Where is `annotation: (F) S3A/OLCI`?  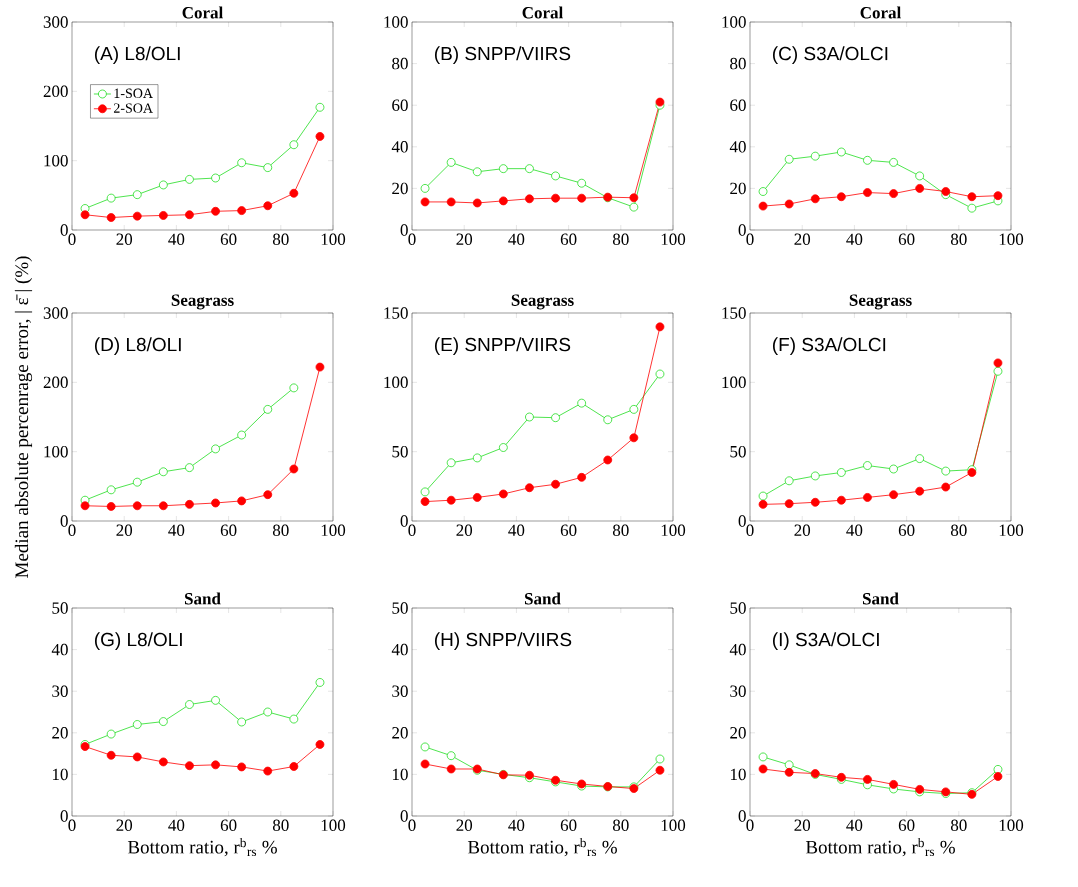
annotation: (F) S3A/OLCI is located at coordinates (829, 346).